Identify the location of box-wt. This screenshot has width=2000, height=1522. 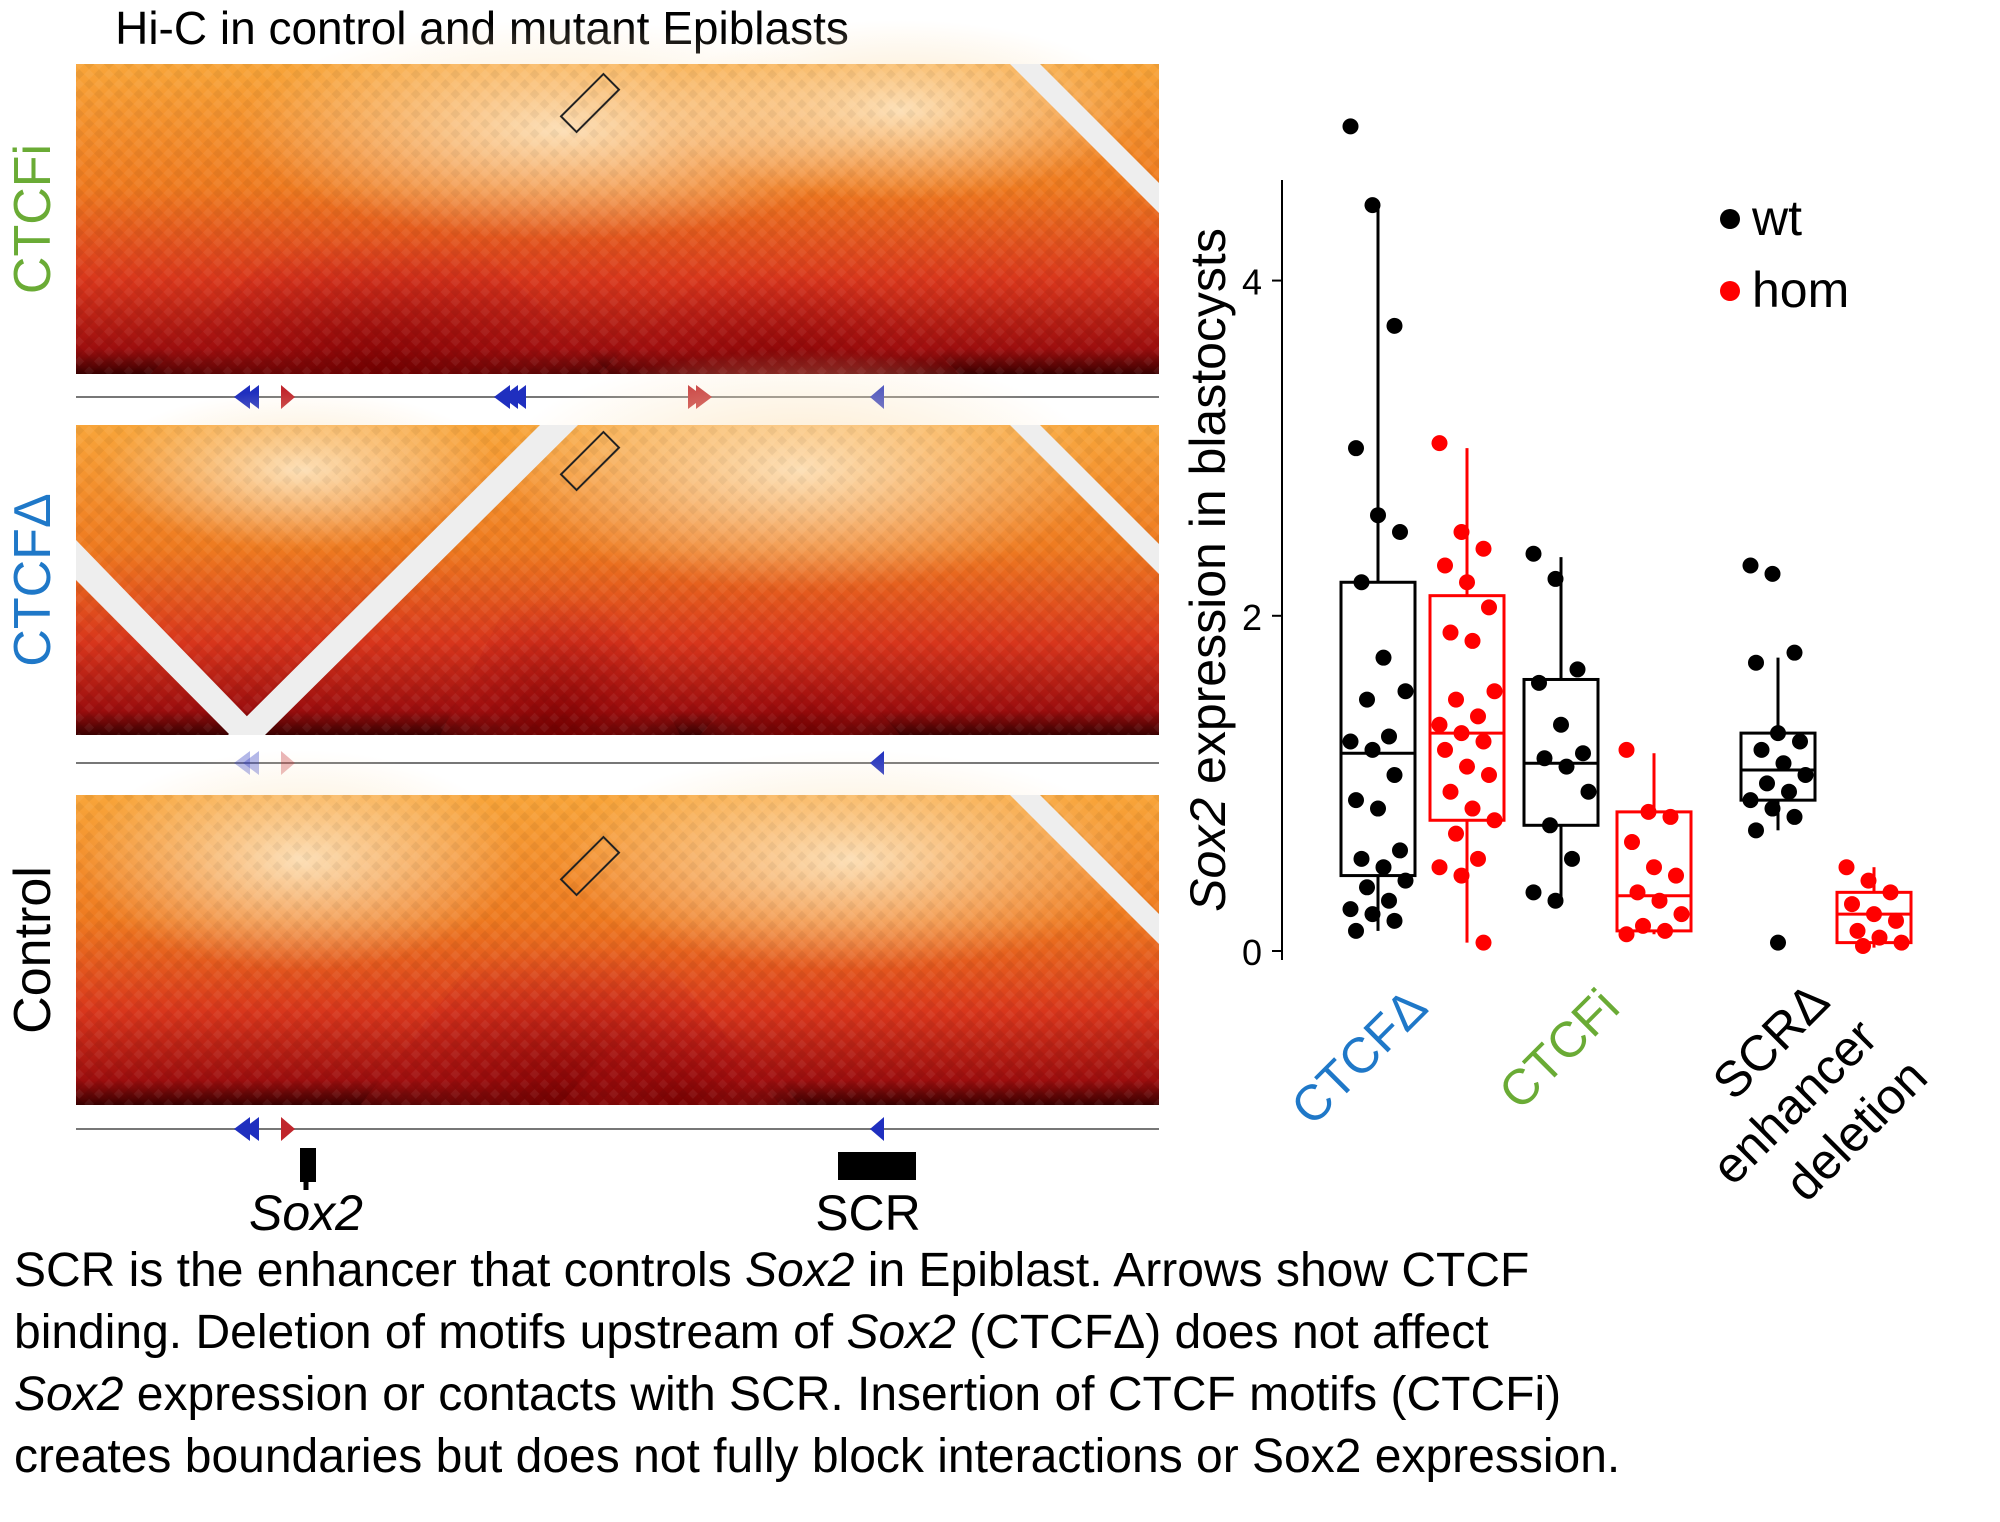
(1378, 528).